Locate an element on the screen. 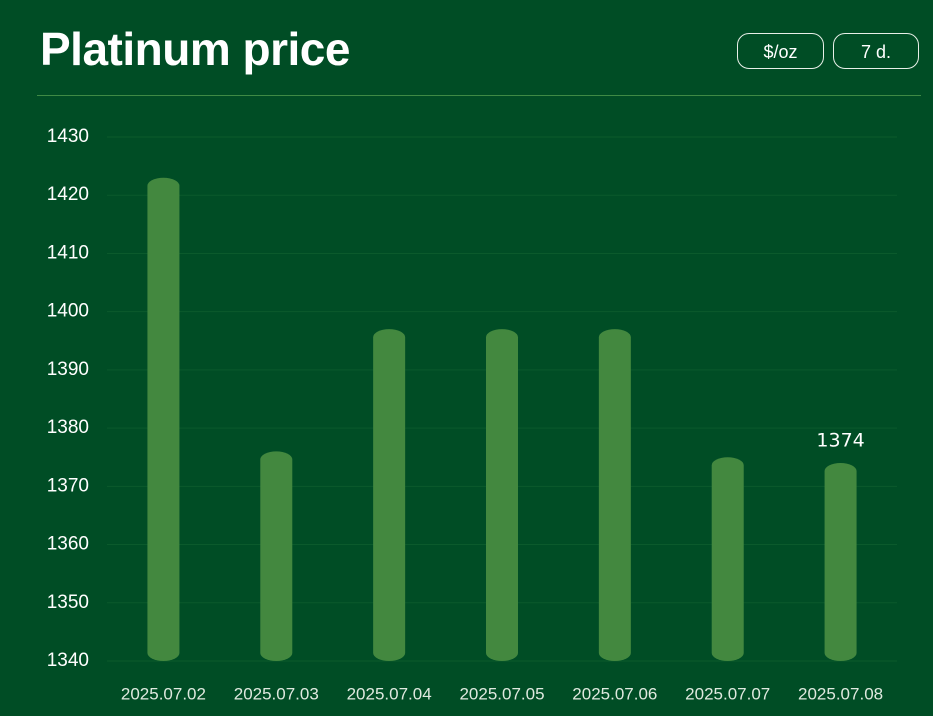 Image resolution: width=933 pixels, height=716 pixels. y-tick-label: 1400 is located at coordinates (68, 311).